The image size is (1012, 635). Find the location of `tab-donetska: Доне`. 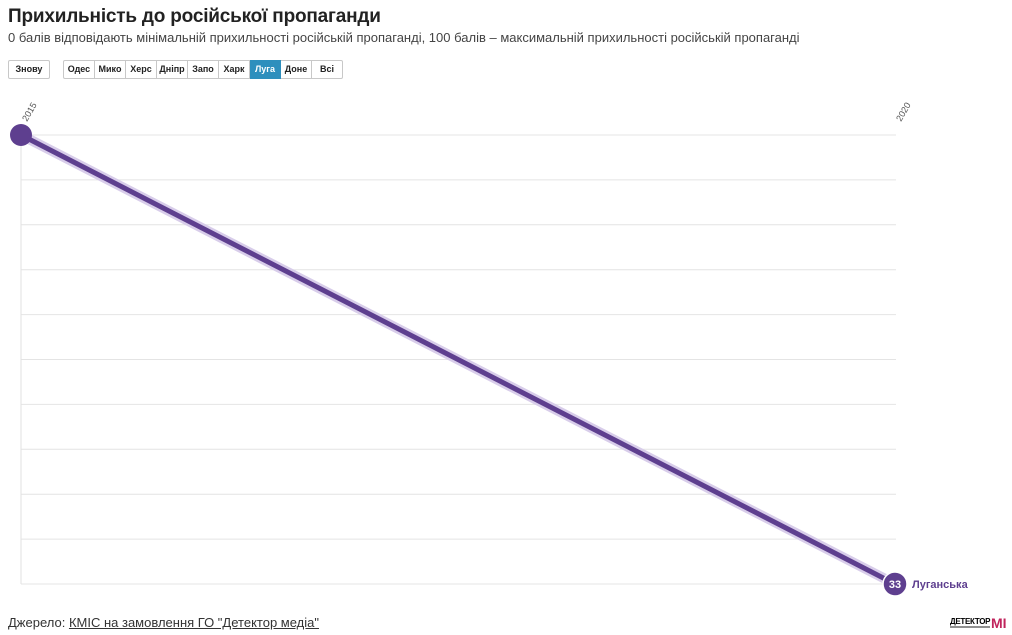

tab-donetska: Доне is located at coordinates (296, 69).